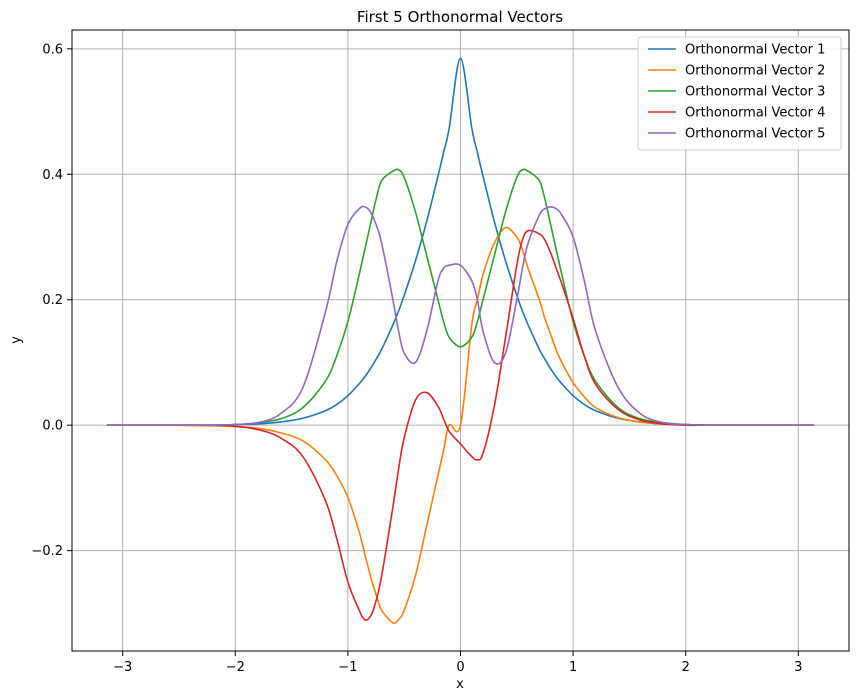 The width and height of the screenshot is (858, 699). I want to click on y-tick-label: −0.2, so click(47, 551).